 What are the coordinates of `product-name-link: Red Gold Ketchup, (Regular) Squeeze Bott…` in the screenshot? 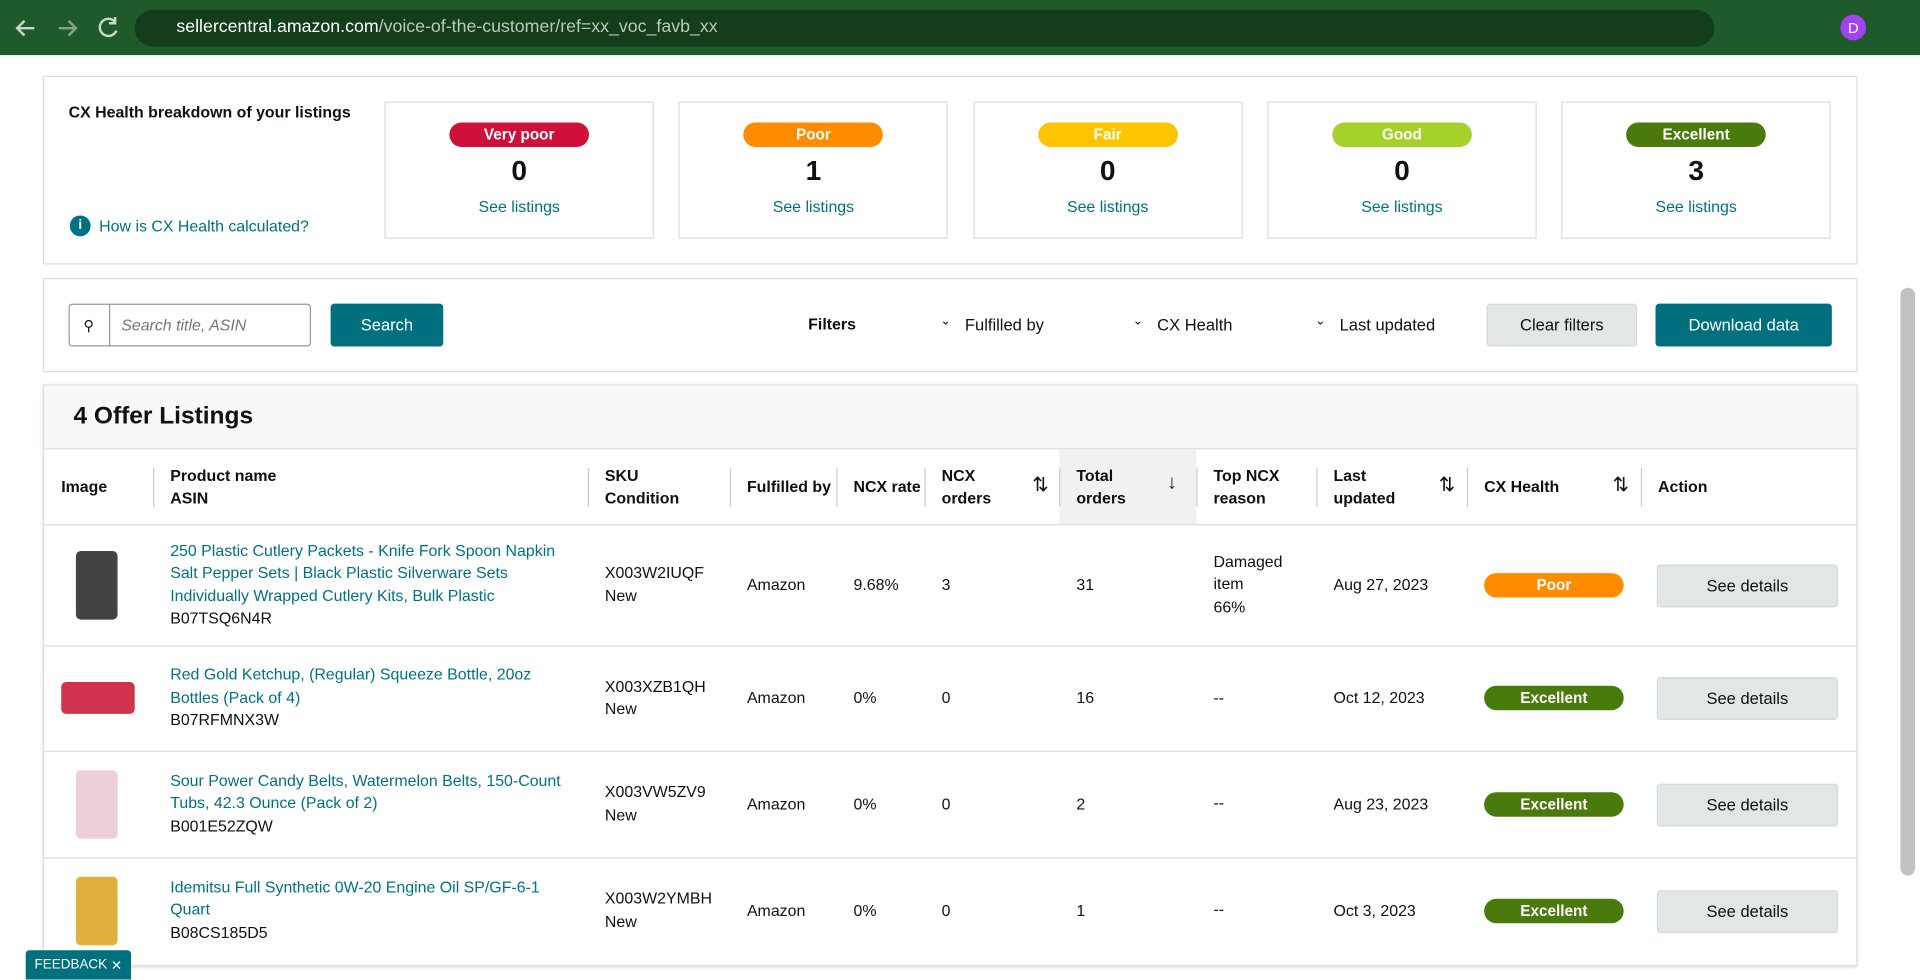 It's located at (351, 686).